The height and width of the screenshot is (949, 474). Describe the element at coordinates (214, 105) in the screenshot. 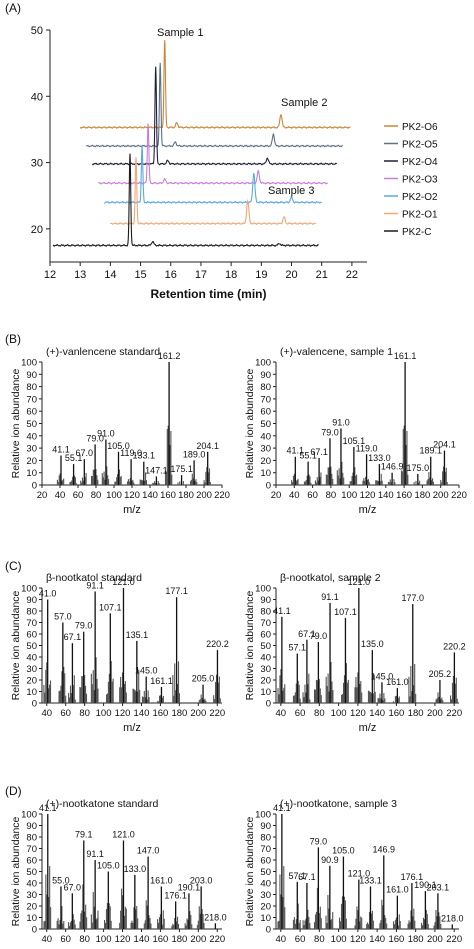

I see `trace-pk2-o5` at that location.